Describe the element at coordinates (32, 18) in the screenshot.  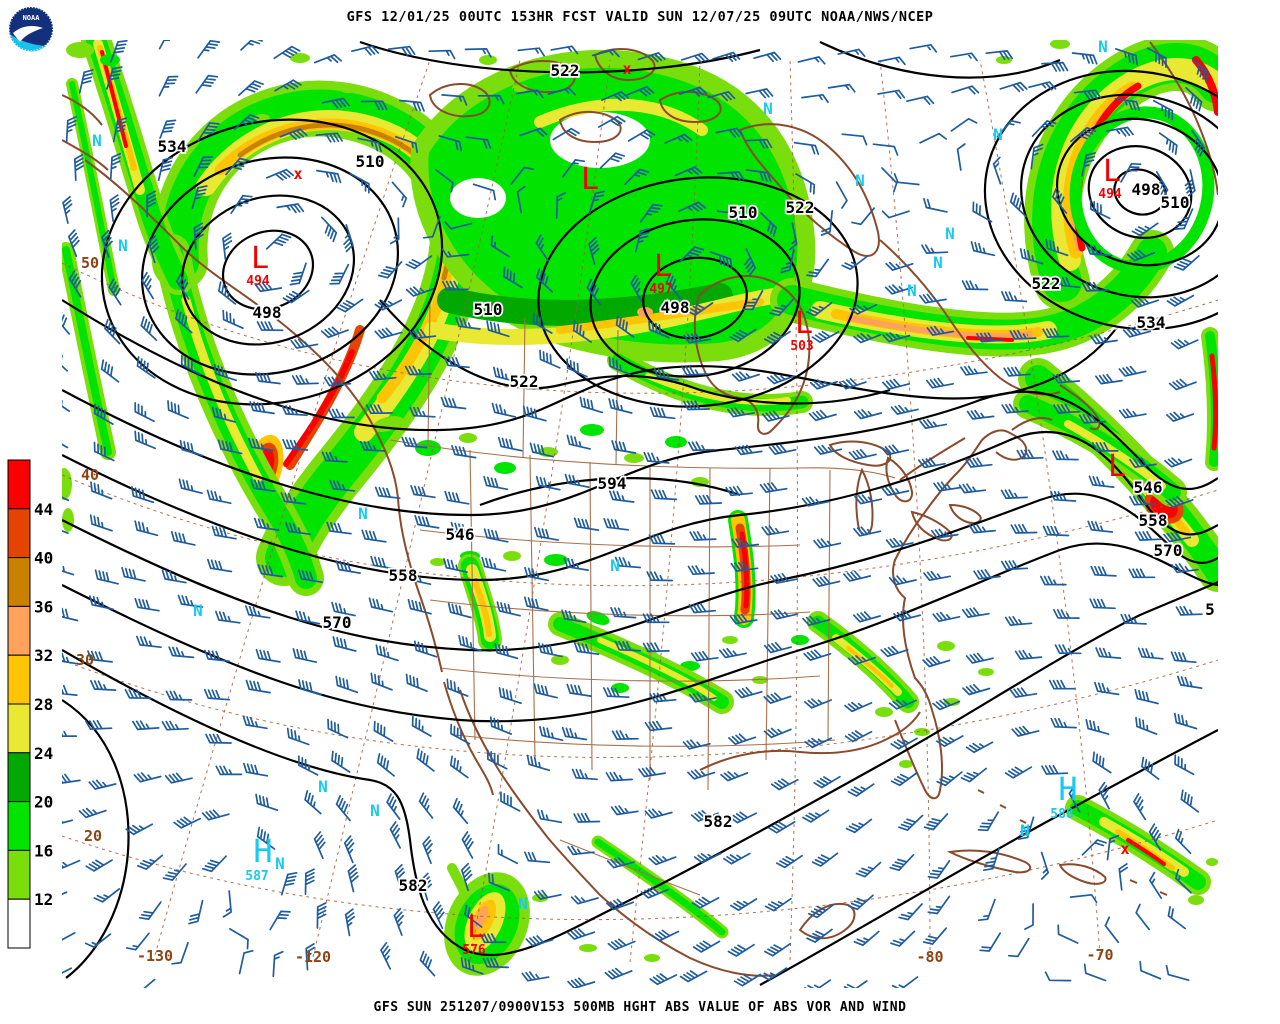
I see `noaa-logo-text: NOAA` at that location.